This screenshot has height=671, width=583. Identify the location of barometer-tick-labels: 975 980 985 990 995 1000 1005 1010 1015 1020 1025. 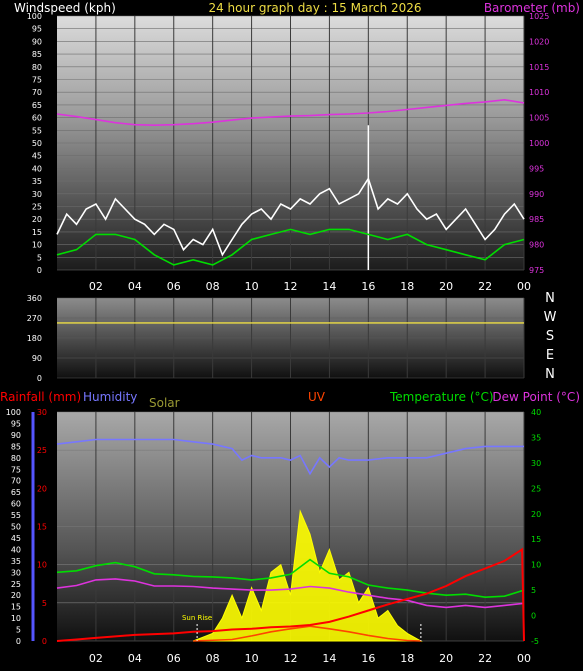
(539, 143).